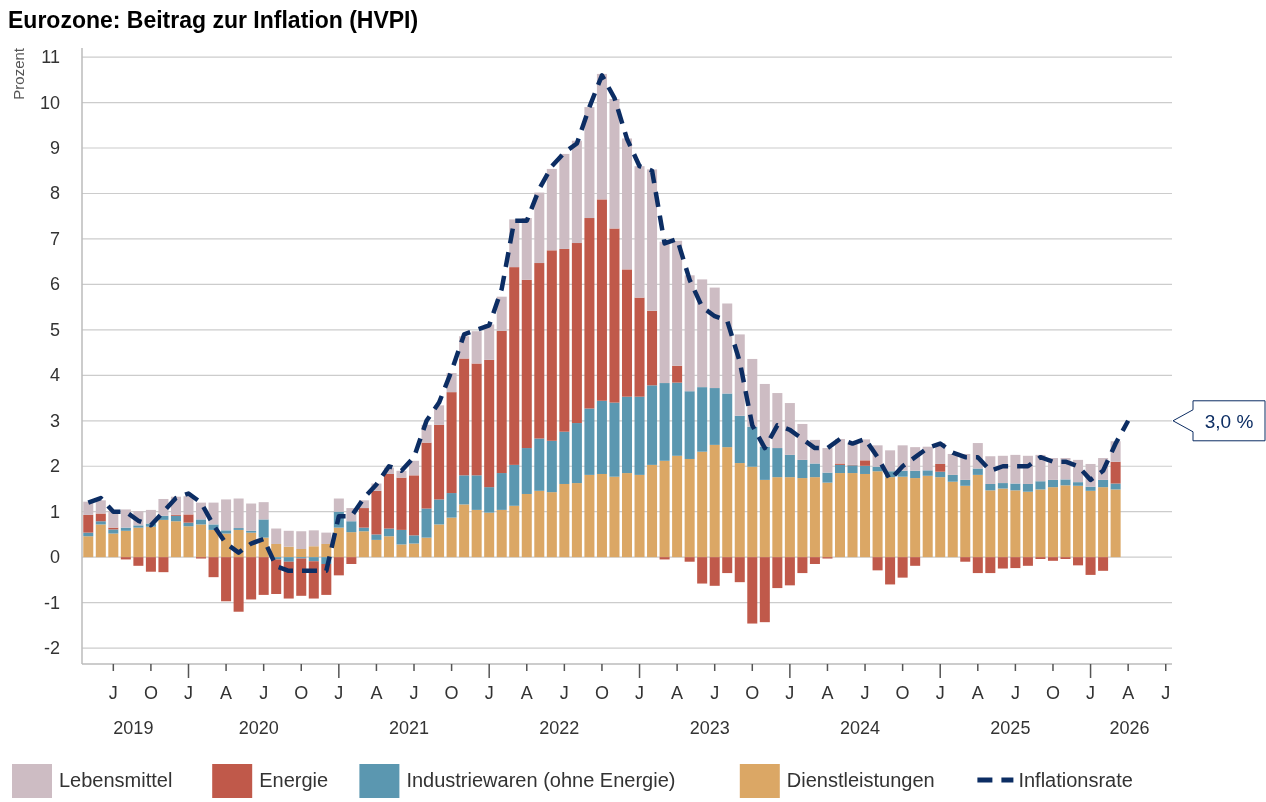  I want to click on y-tick-label: 10, so click(49, 102).